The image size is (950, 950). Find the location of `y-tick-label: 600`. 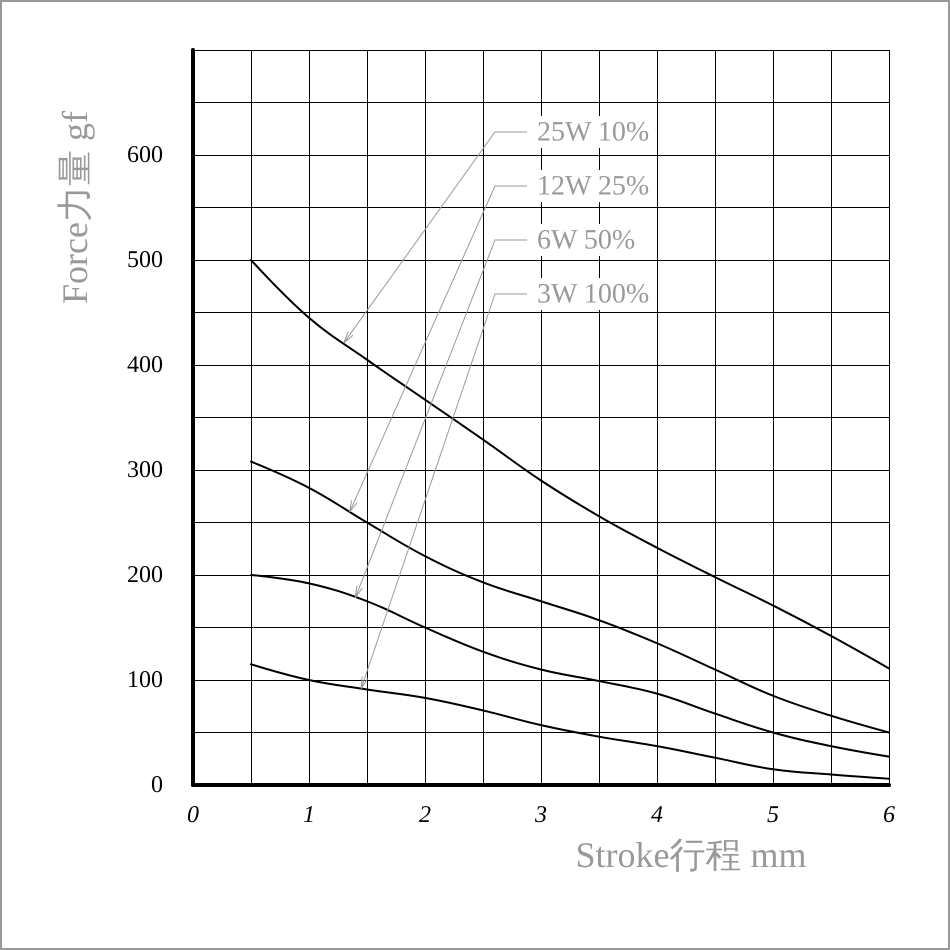

y-tick-label: 600 is located at coordinates (145, 155).